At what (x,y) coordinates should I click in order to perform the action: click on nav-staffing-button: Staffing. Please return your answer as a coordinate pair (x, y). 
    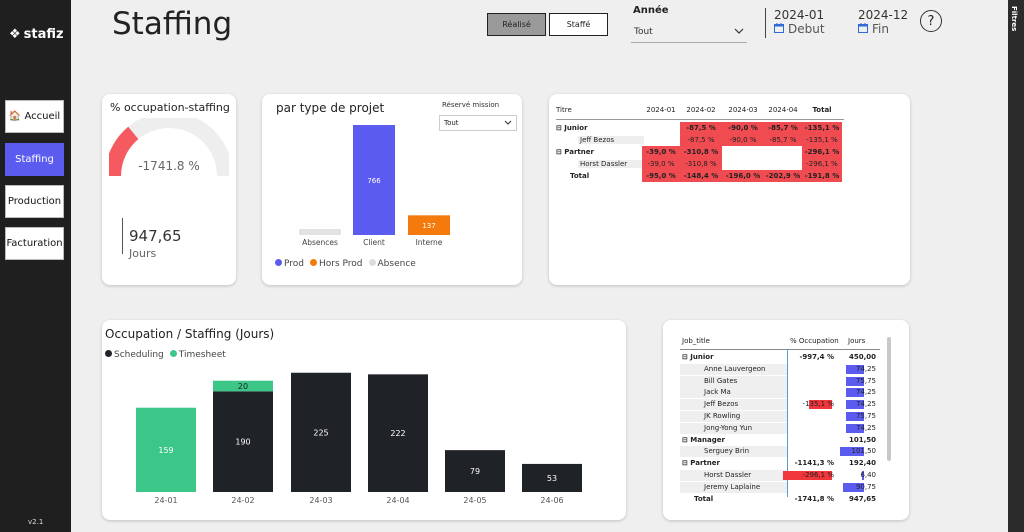
    Looking at the image, I should click on (34, 159).